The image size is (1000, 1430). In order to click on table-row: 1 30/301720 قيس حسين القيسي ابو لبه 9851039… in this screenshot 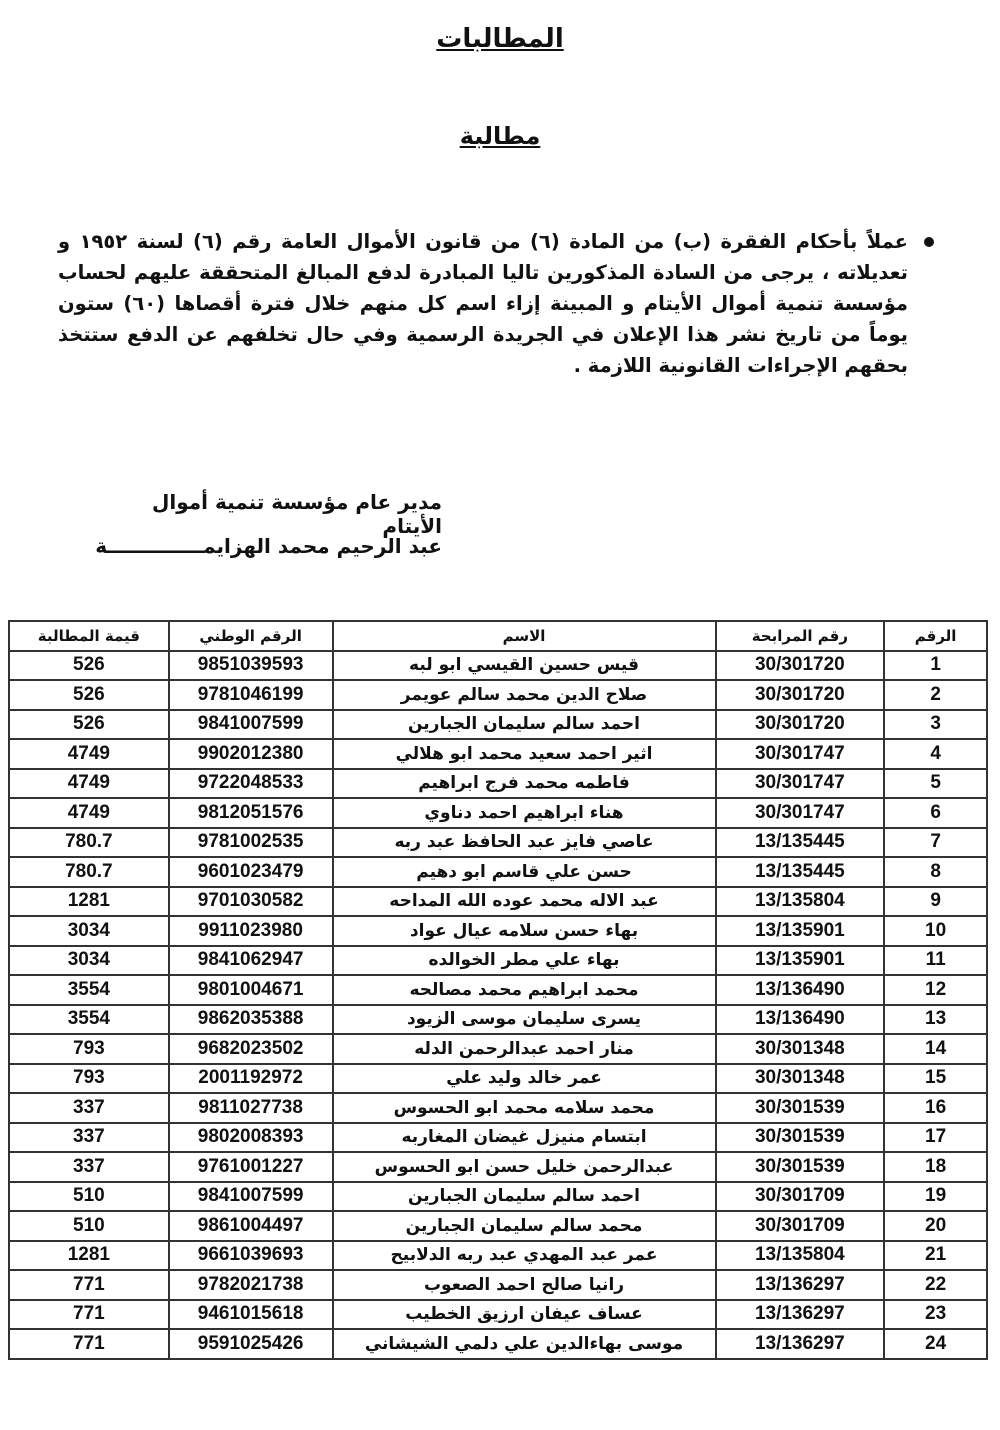, I will do `click(498, 665)`.